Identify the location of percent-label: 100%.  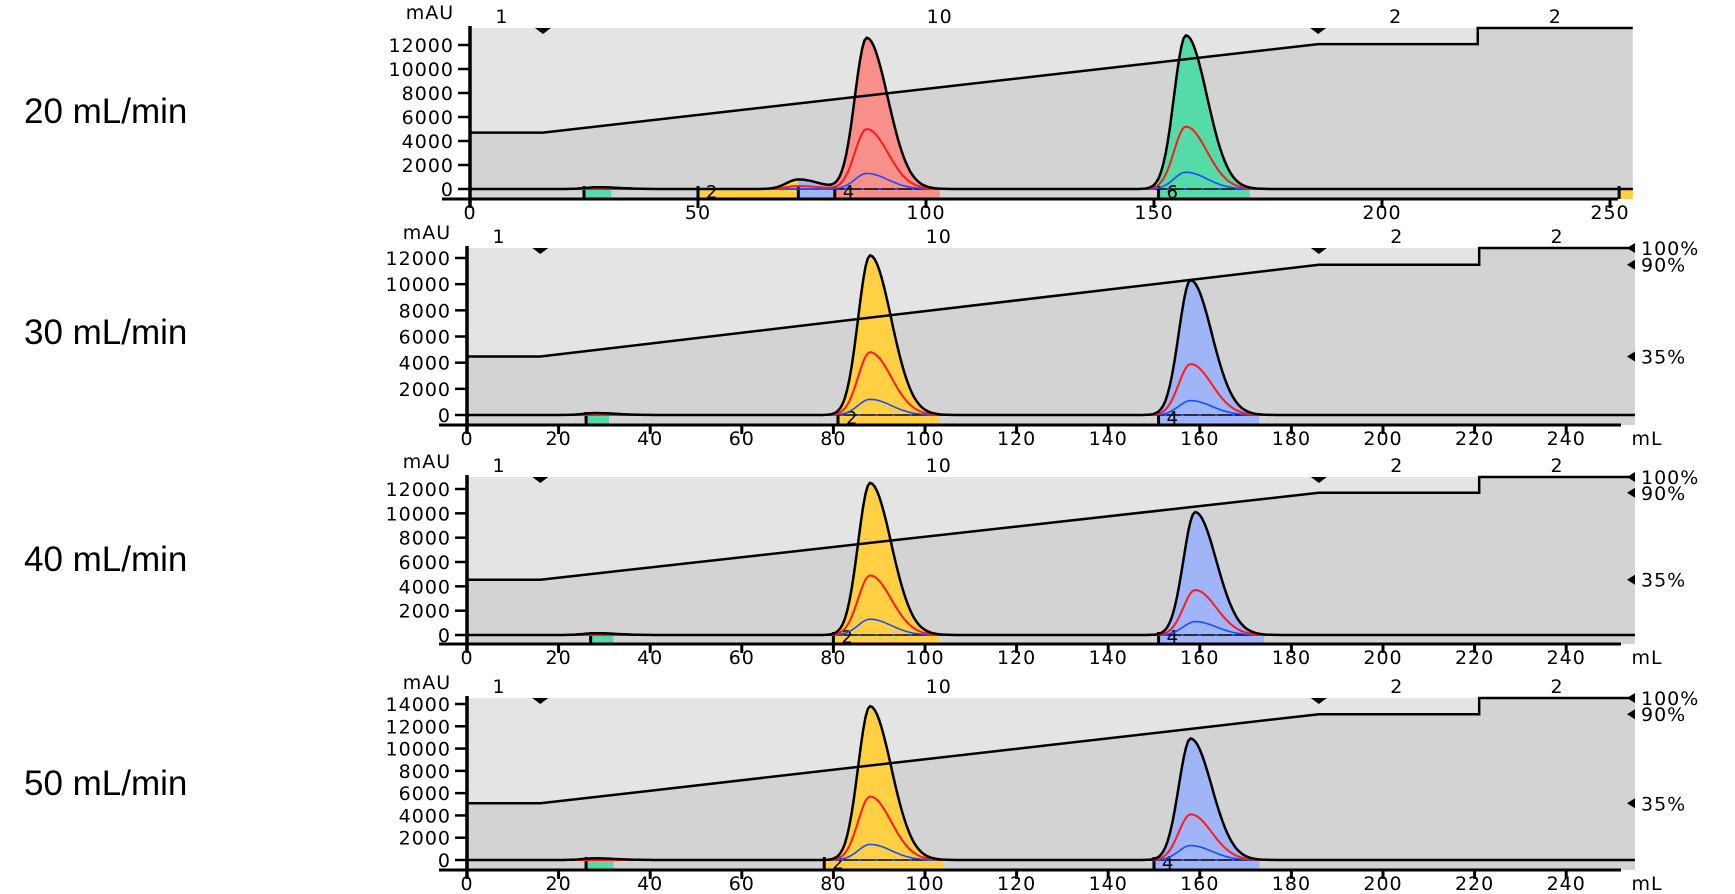
(1670, 478).